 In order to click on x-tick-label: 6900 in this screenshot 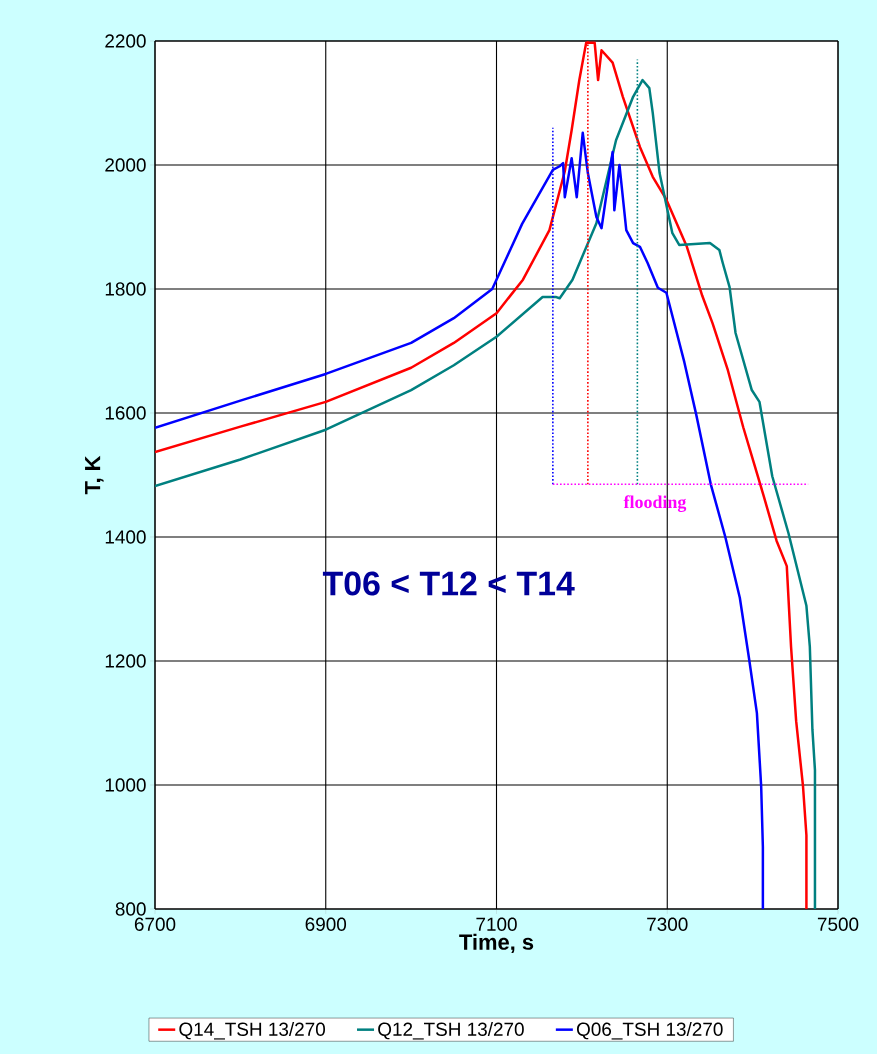, I will do `click(326, 924)`.